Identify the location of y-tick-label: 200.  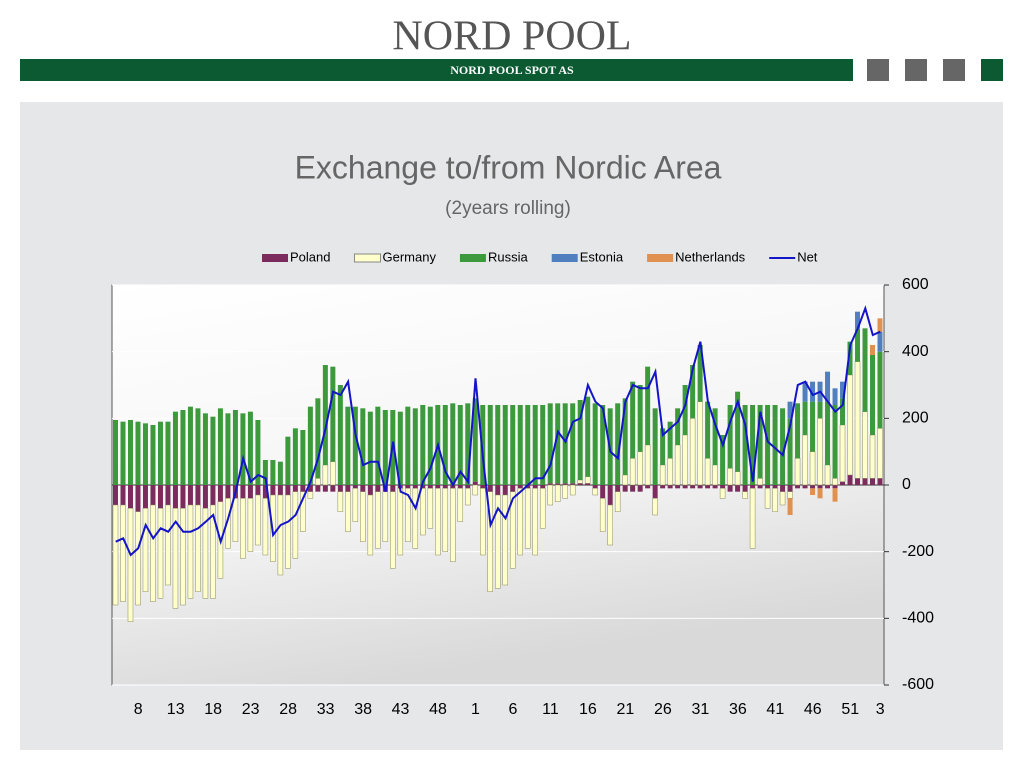
(915, 418).